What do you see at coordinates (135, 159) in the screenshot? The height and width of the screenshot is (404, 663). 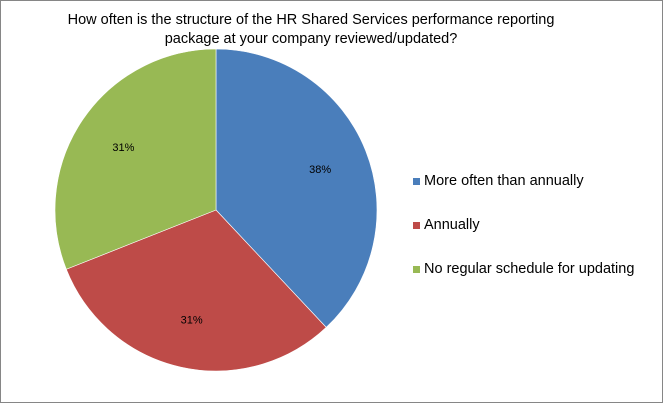 I see `pie-slice-no-regular-schedule` at bounding box center [135, 159].